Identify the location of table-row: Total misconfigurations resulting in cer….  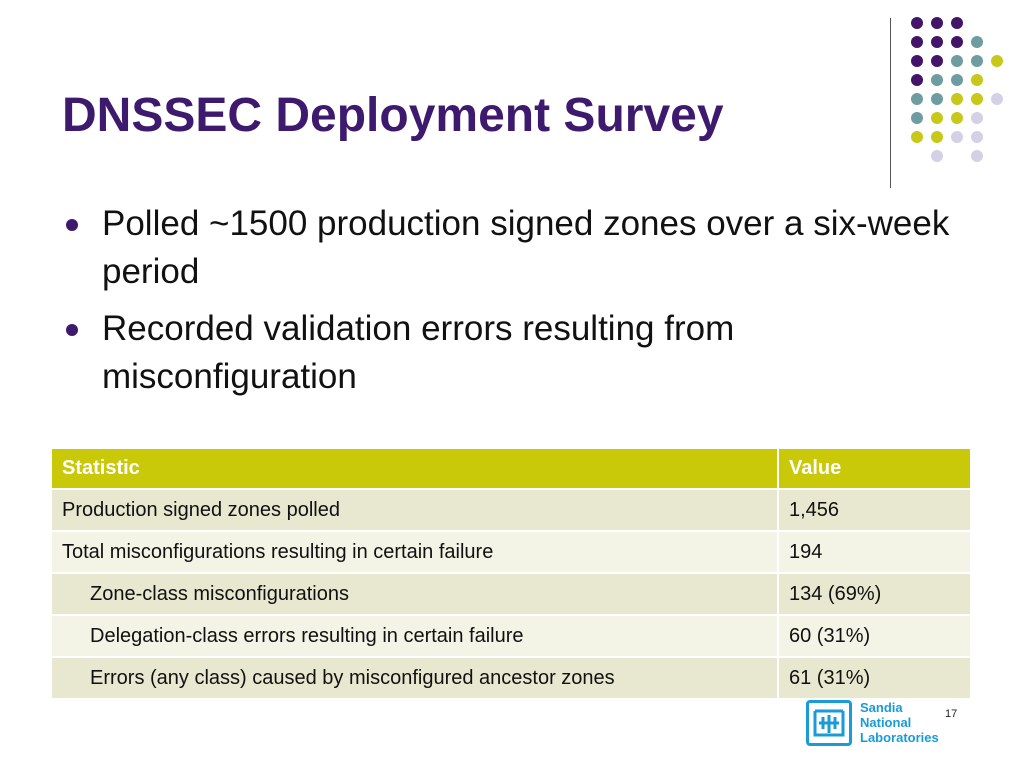
(512, 551).